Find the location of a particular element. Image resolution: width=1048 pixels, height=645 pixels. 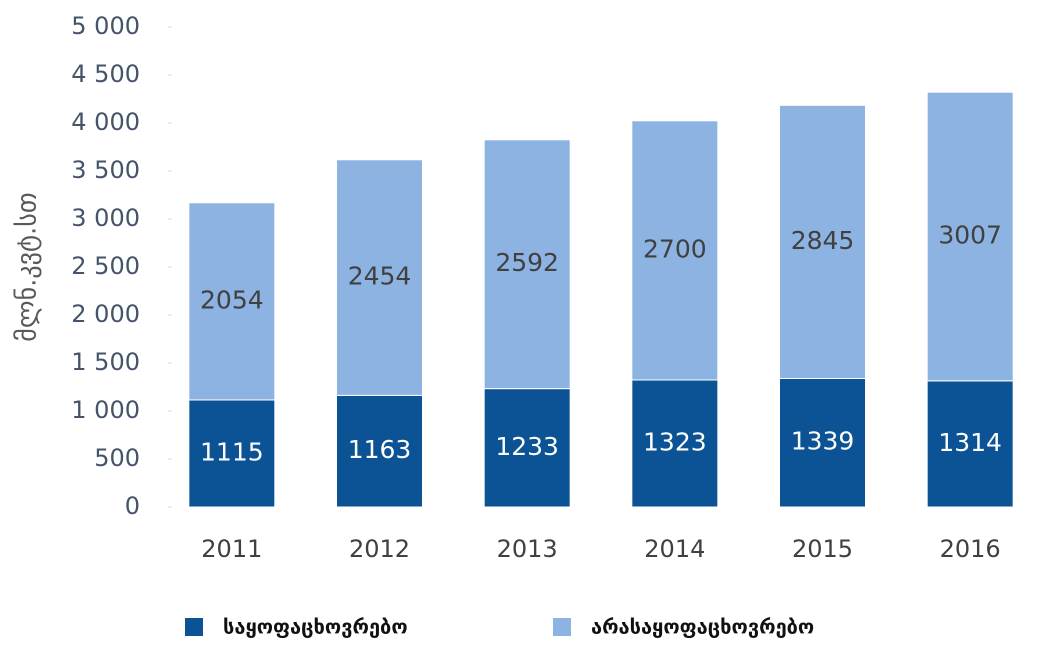

data-label: 2845 is located at coordinates (823, 240).